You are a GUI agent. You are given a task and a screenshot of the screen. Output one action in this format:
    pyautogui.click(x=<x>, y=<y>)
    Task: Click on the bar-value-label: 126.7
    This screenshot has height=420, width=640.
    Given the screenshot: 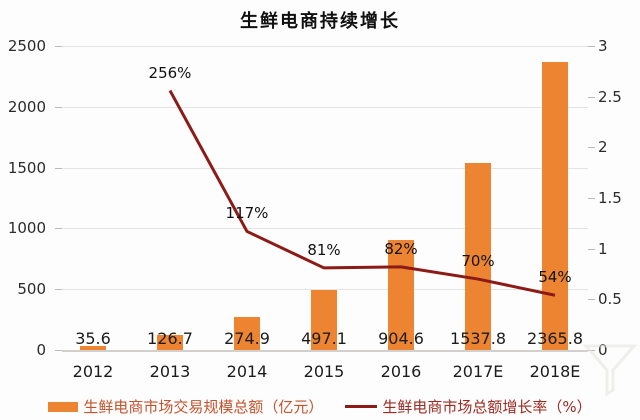 What is the action you would take?
    pyautogui.click(x=170, y=338)
    